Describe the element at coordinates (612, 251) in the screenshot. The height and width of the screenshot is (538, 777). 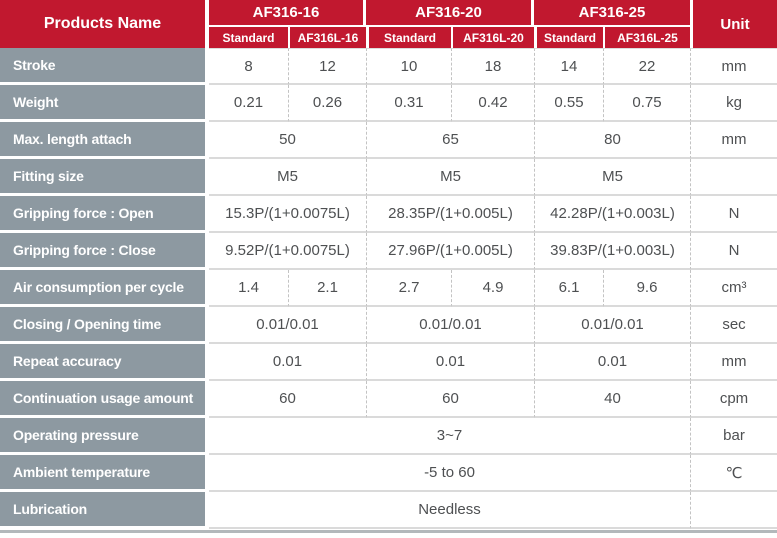
I see `spec-value-cell: 39.83P/(1+0.003L)` at that location.